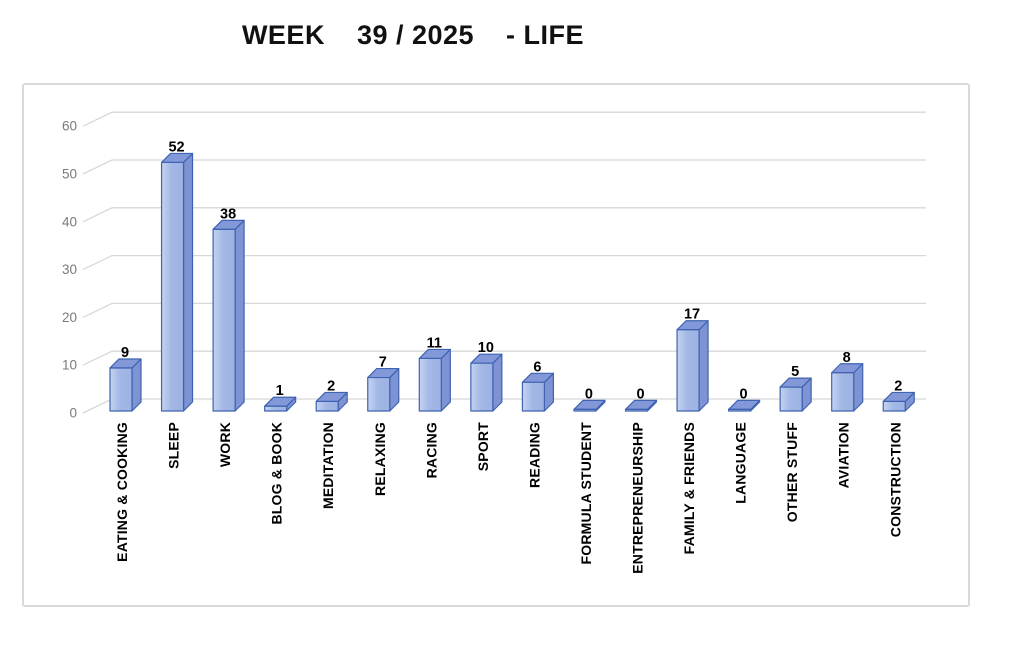 This screenshot has height=650, width=1023. What do you see at coordinates (792, 472) in the screenshot?
I see `category-label: OTHER STUFF` at bounding box center [792, 472].